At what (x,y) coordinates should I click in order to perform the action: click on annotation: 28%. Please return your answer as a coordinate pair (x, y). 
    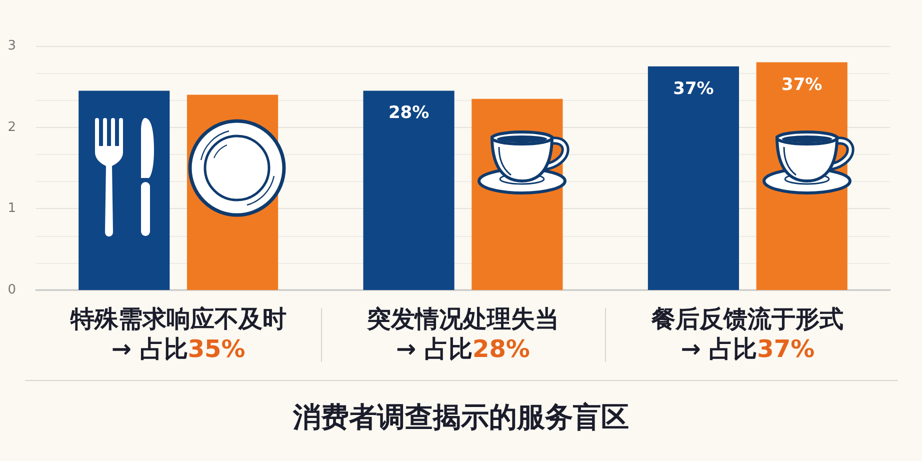
    Looking at the image, I should click on (409, 113).